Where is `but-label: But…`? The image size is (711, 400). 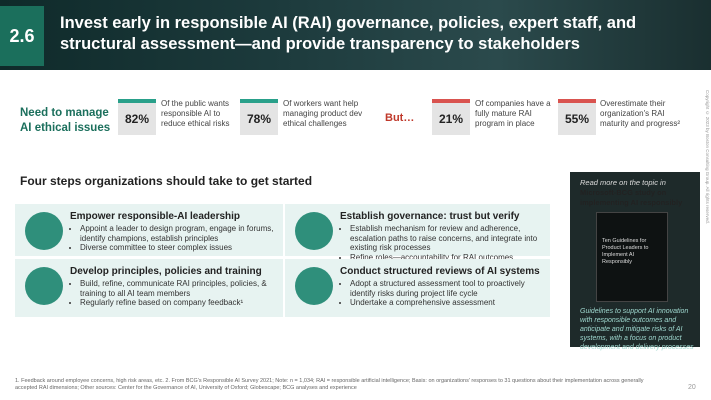 but-label: But… is located at coordinates (400, 118).